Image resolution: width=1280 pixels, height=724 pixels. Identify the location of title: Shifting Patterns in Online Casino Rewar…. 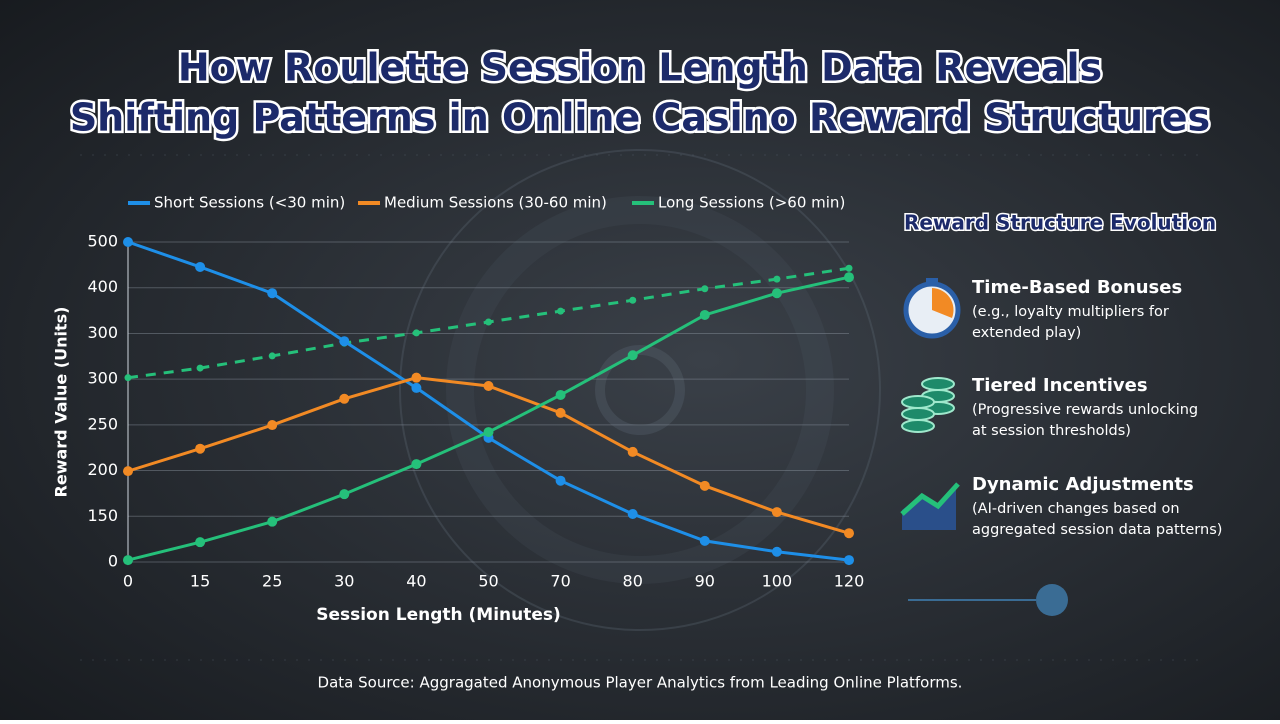
(640, 118).